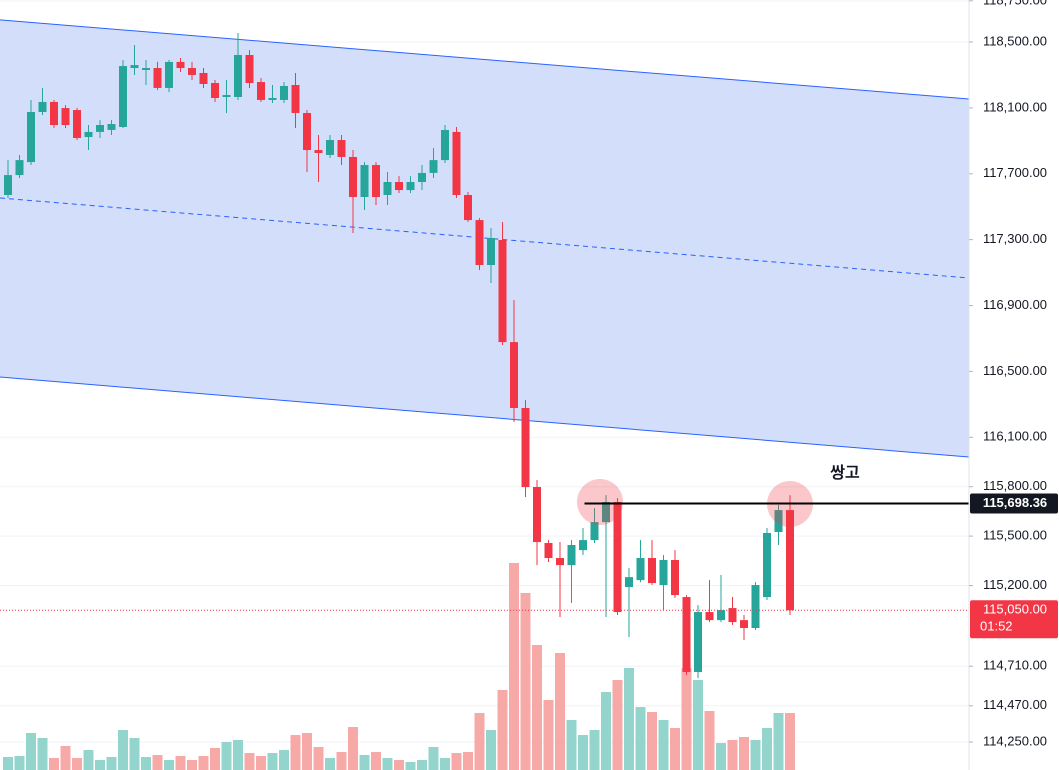 The image size is (1059, 770). What do you see at coordinates (1015, 304) in the screenshot?
I see `y-tick-label: 116,900.00` at bounding box center [1015, 304].